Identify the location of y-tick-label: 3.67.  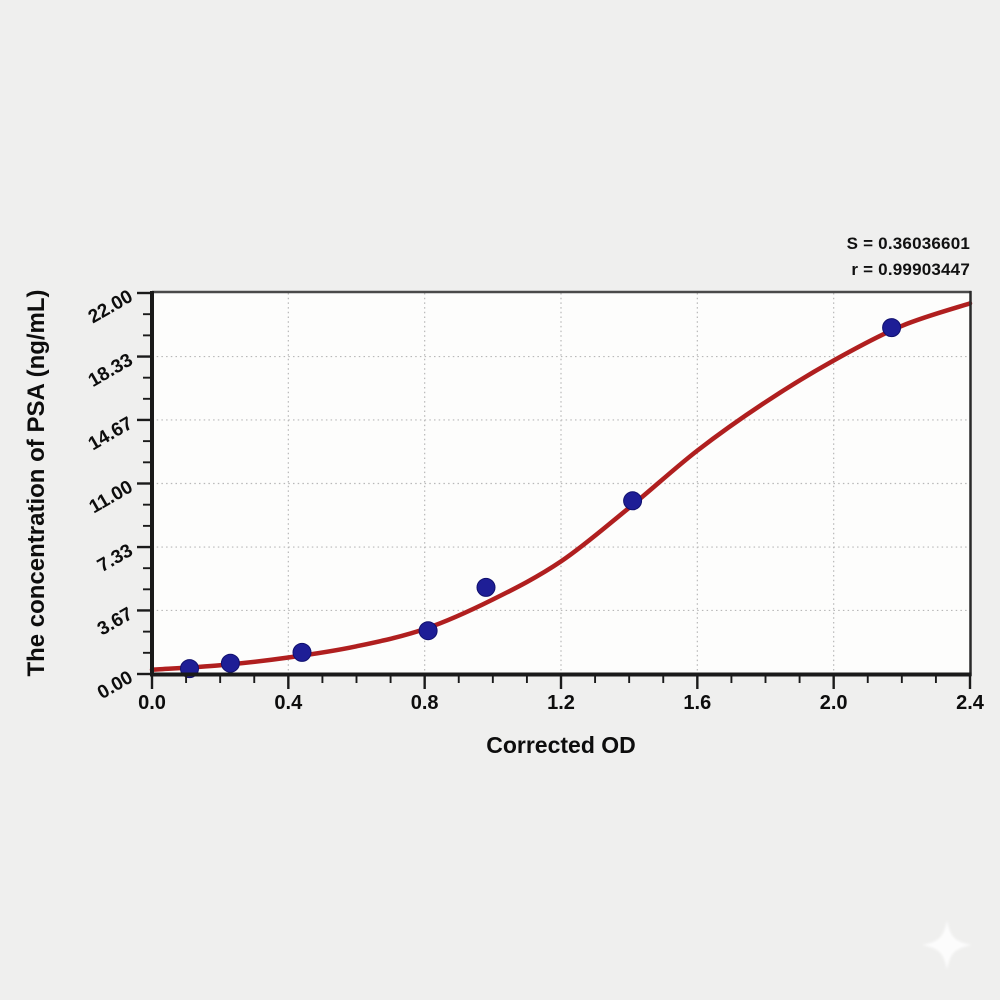
(115, 622).